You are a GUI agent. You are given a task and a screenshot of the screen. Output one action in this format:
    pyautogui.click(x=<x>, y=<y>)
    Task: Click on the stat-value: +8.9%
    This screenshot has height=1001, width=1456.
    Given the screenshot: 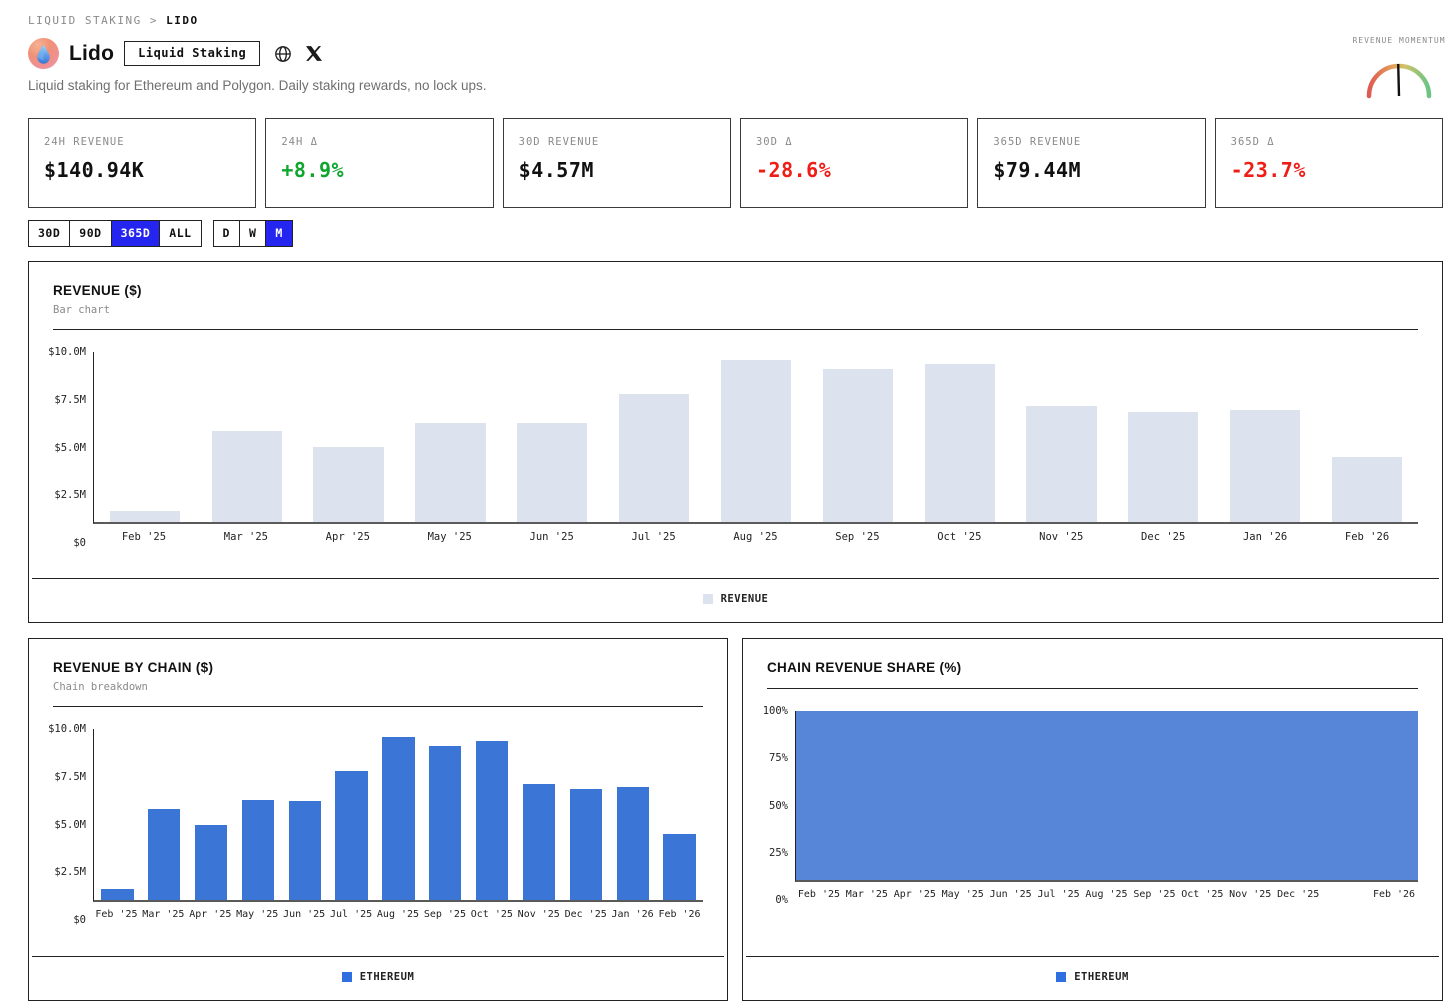 What is the action you would take?
    pyautogui.click(x=313, y=170)
    